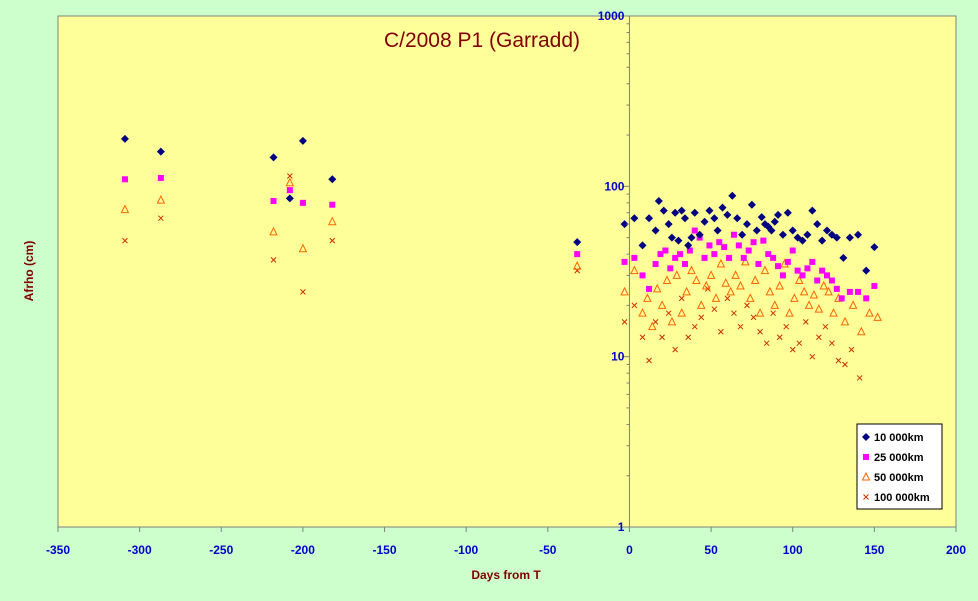  I want to click on x-tick-label: 200, so click(956, 550).